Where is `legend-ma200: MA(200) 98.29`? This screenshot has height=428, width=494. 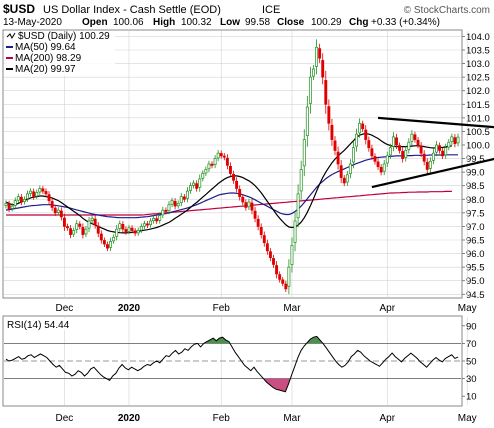 legend-ma200: MA(200) 98.29 is located at coordinates (48, 58).